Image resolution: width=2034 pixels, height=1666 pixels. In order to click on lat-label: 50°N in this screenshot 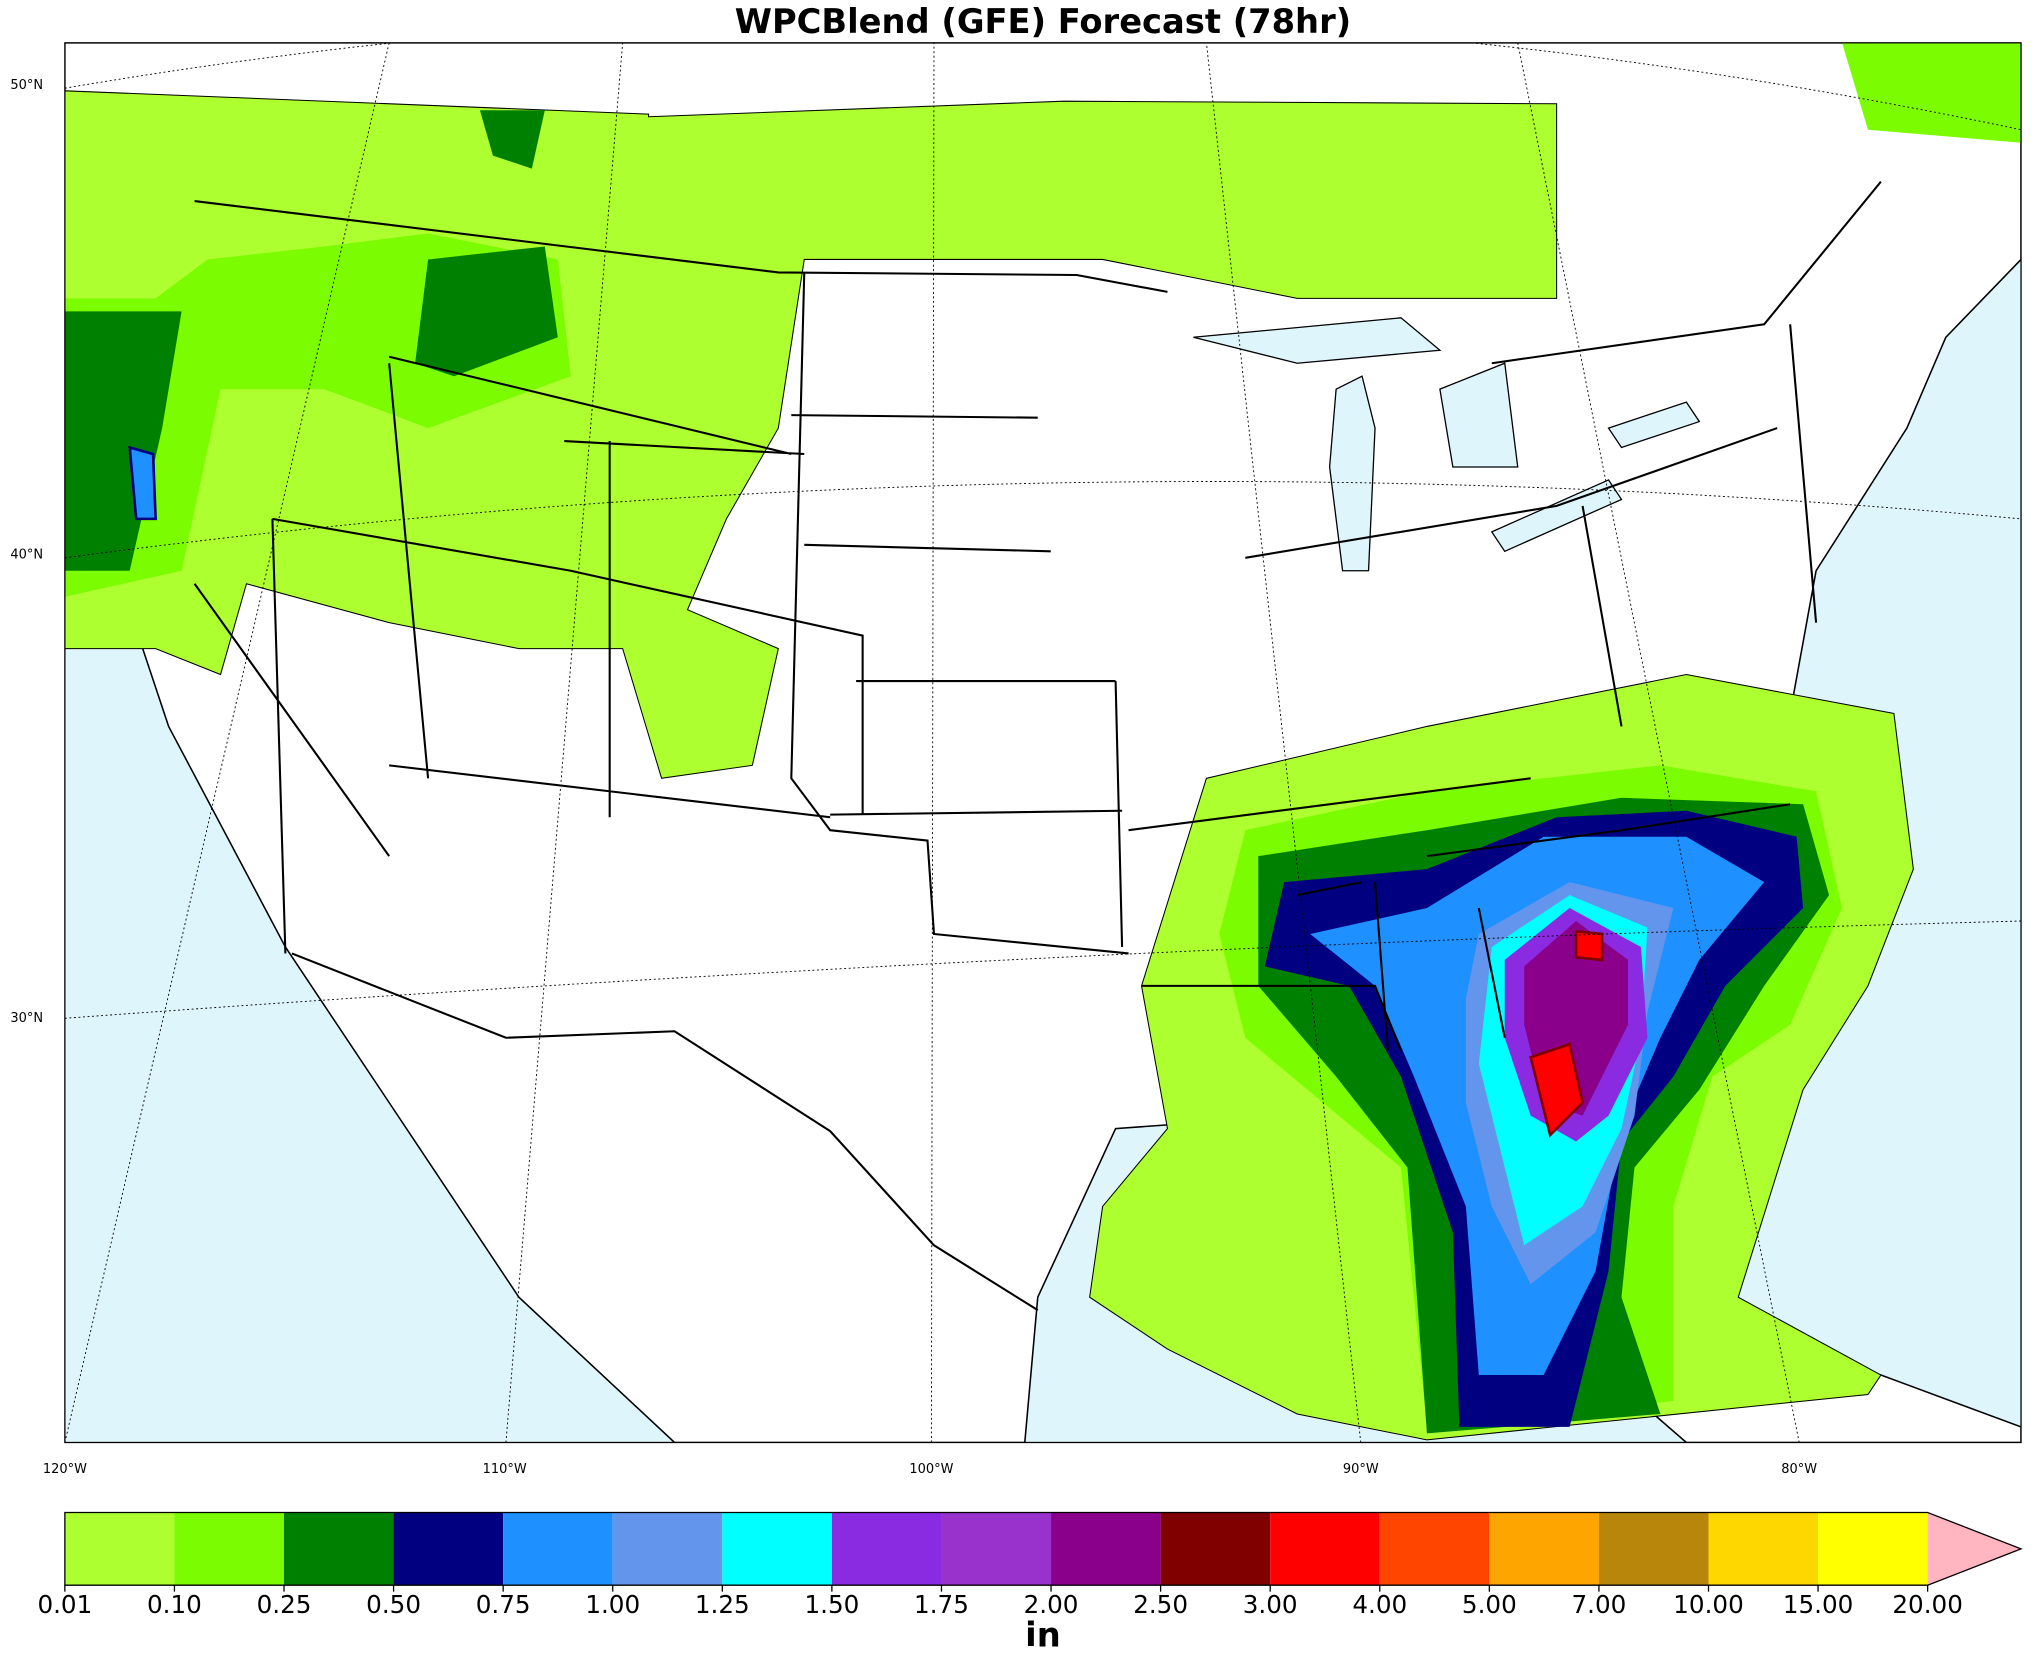, I will do `click(26, 85)`.